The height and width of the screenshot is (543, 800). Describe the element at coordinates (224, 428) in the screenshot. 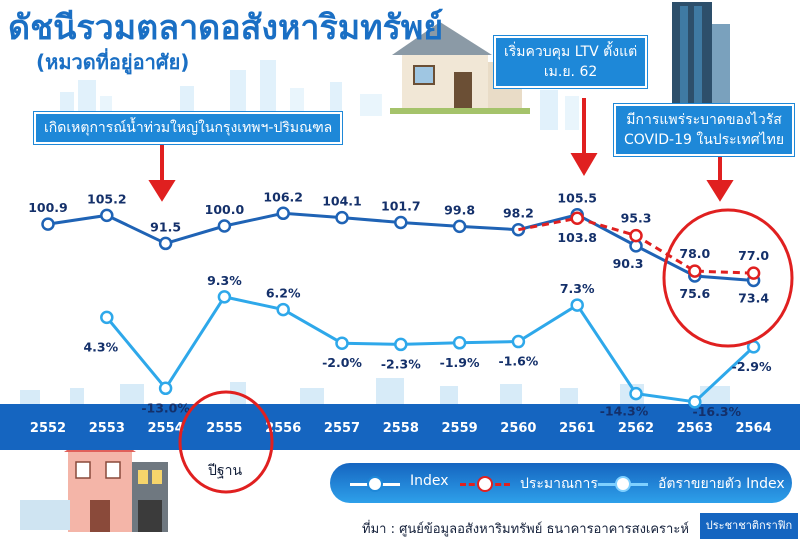

I see `year-tick-label: 2555` at that location.